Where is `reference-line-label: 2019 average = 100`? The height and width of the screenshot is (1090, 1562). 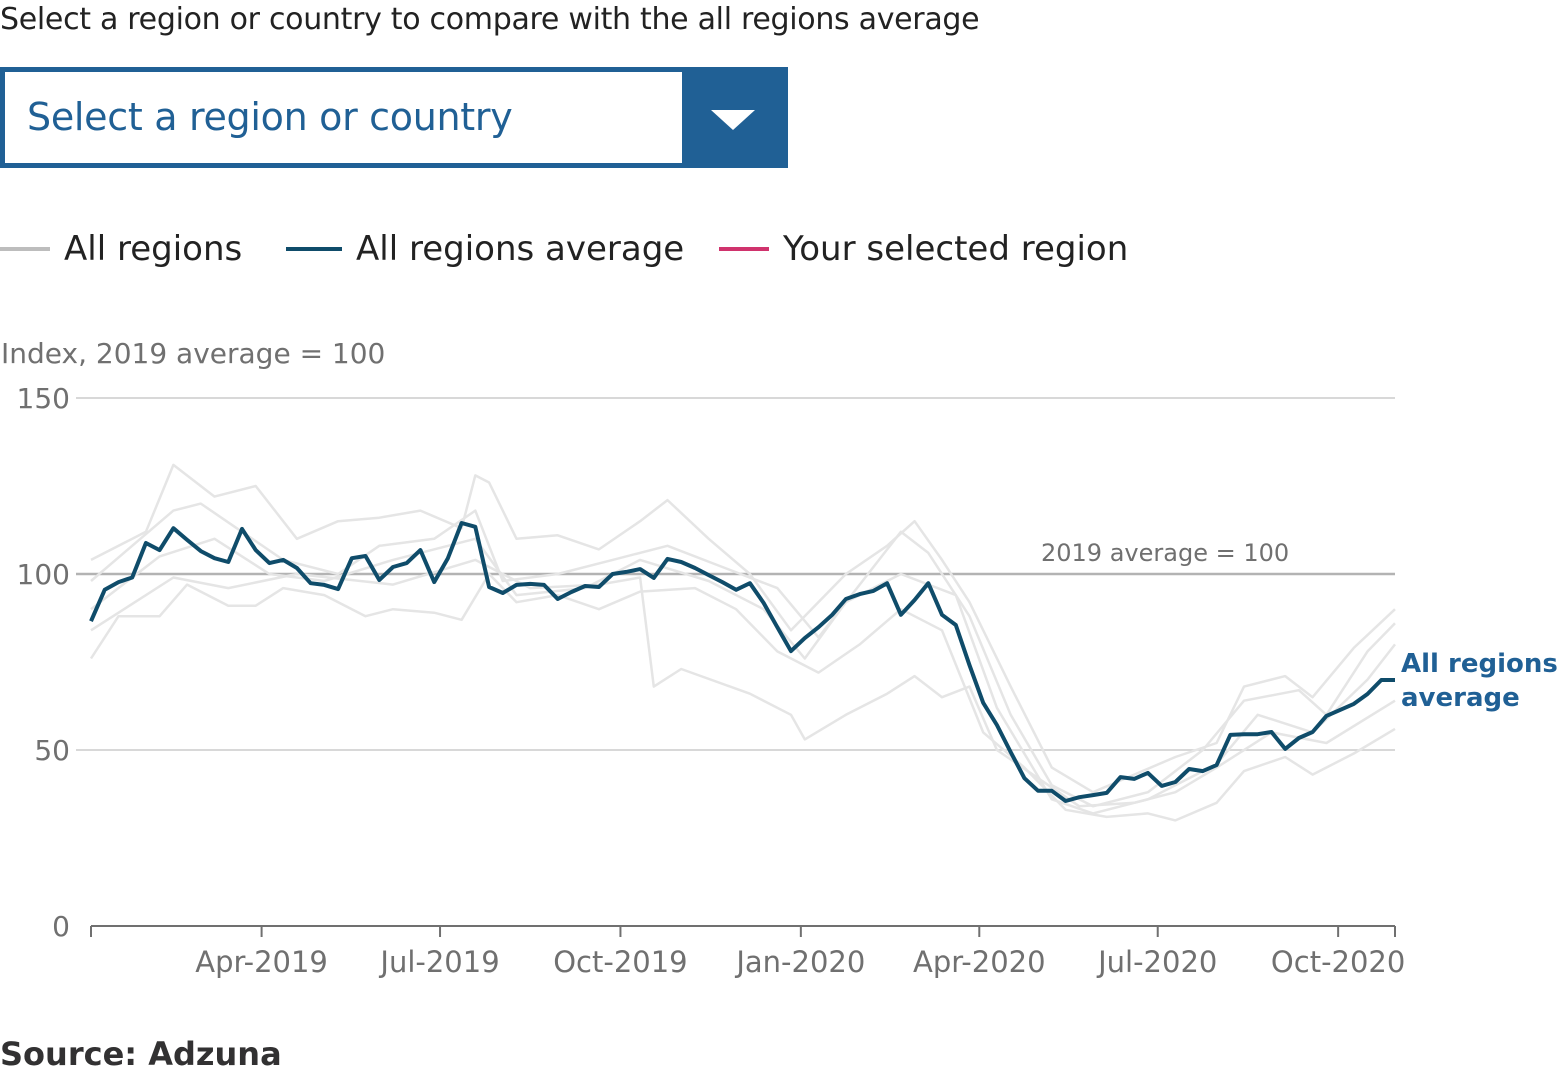
reference-line-label: 2019 average = 100 is located at coordinates (1165, 553).